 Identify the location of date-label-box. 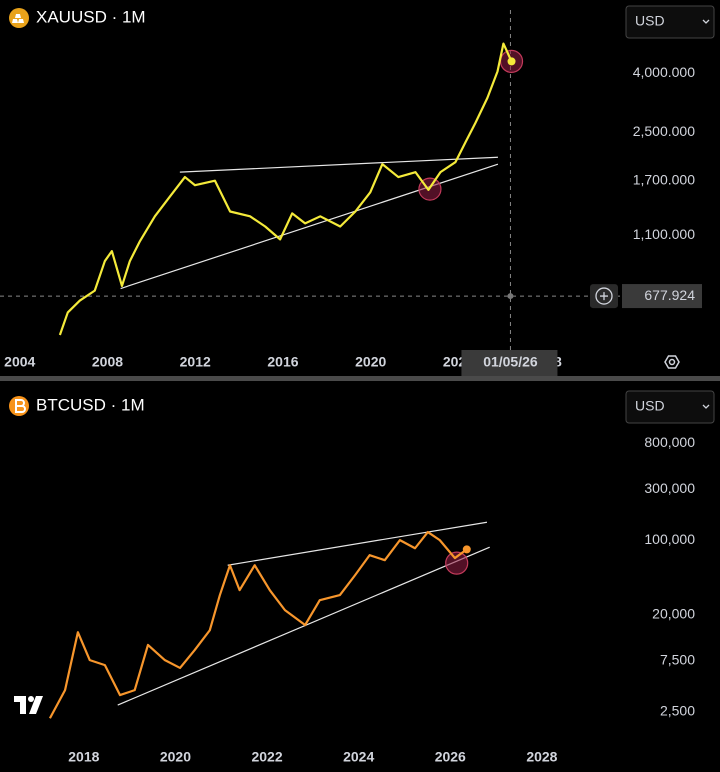
(509, 363).